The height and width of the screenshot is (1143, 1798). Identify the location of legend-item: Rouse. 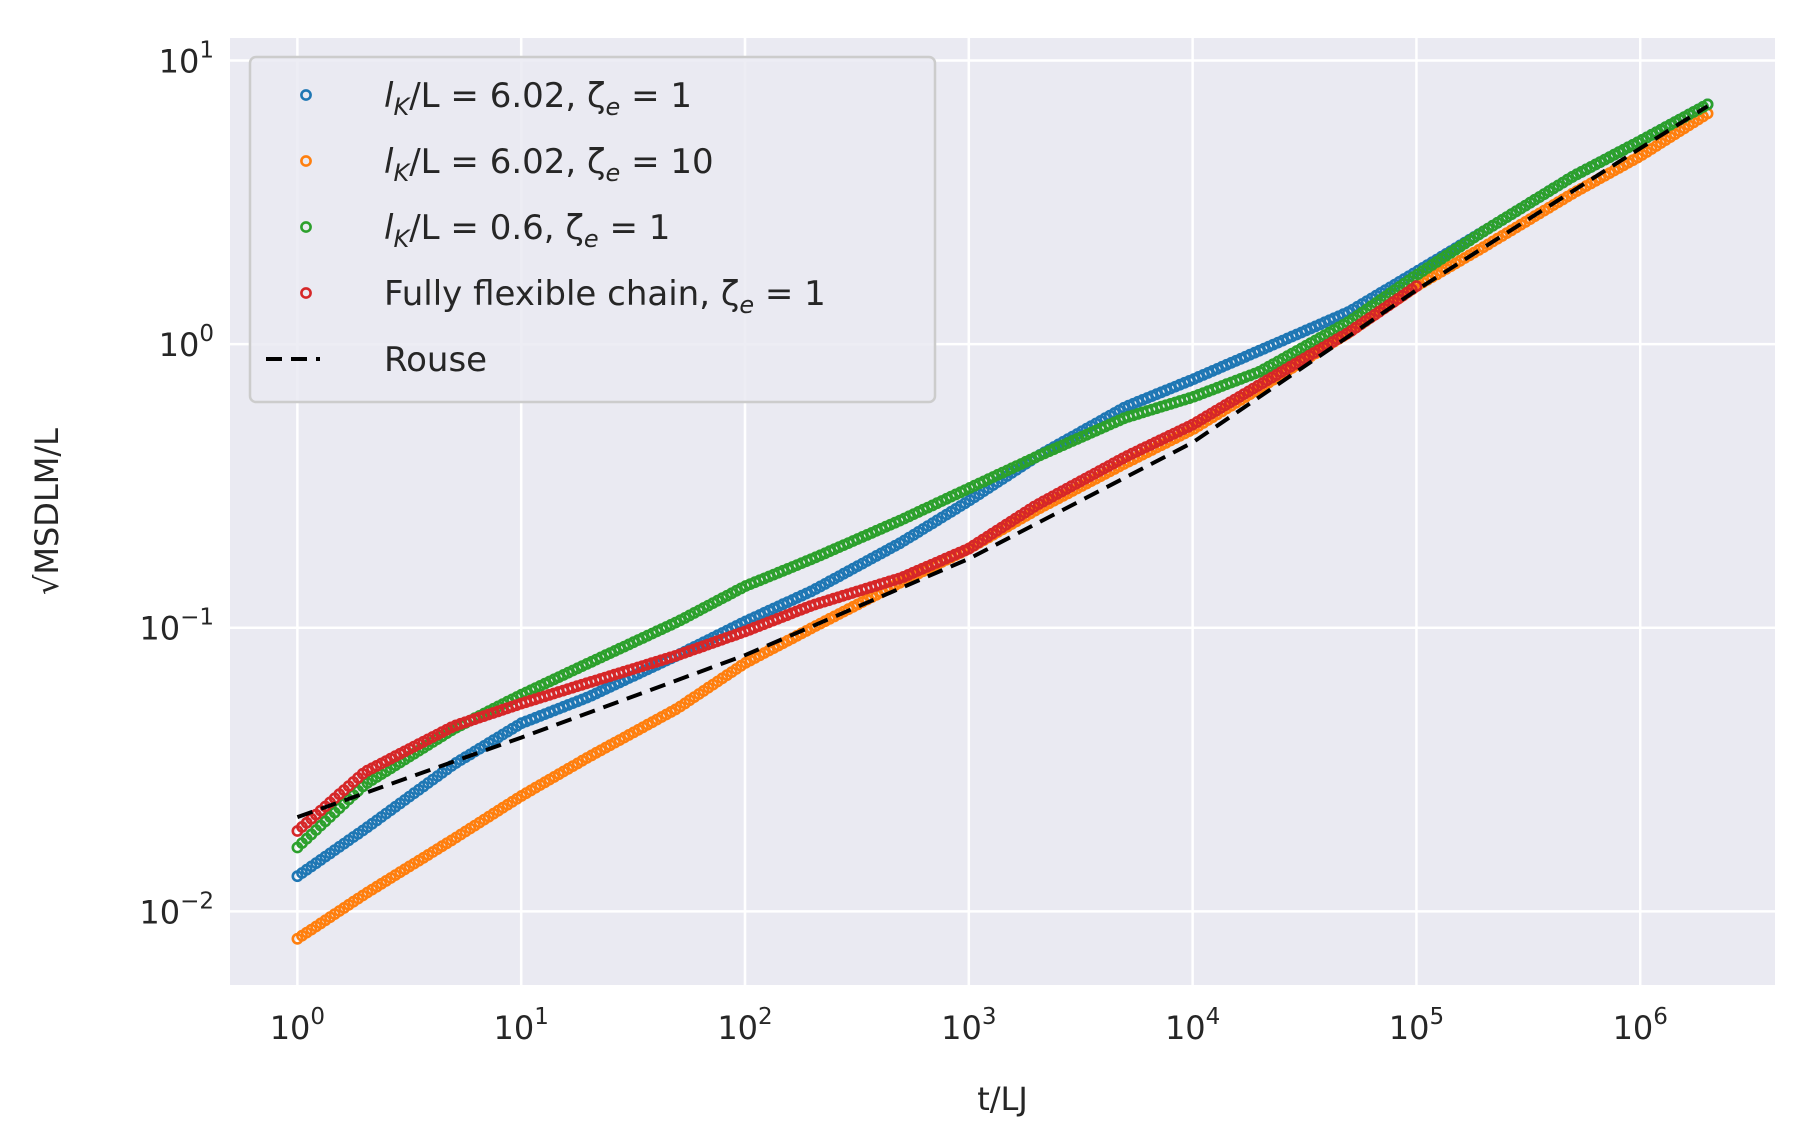
(376, 360).